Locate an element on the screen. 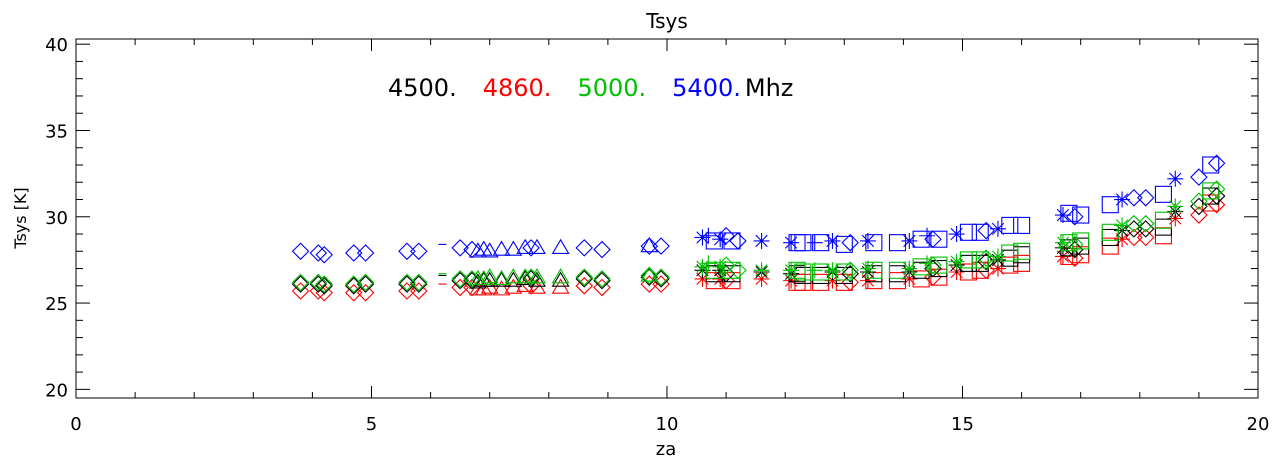  x-tick-label: 0 is located at coordinates (75, 424).